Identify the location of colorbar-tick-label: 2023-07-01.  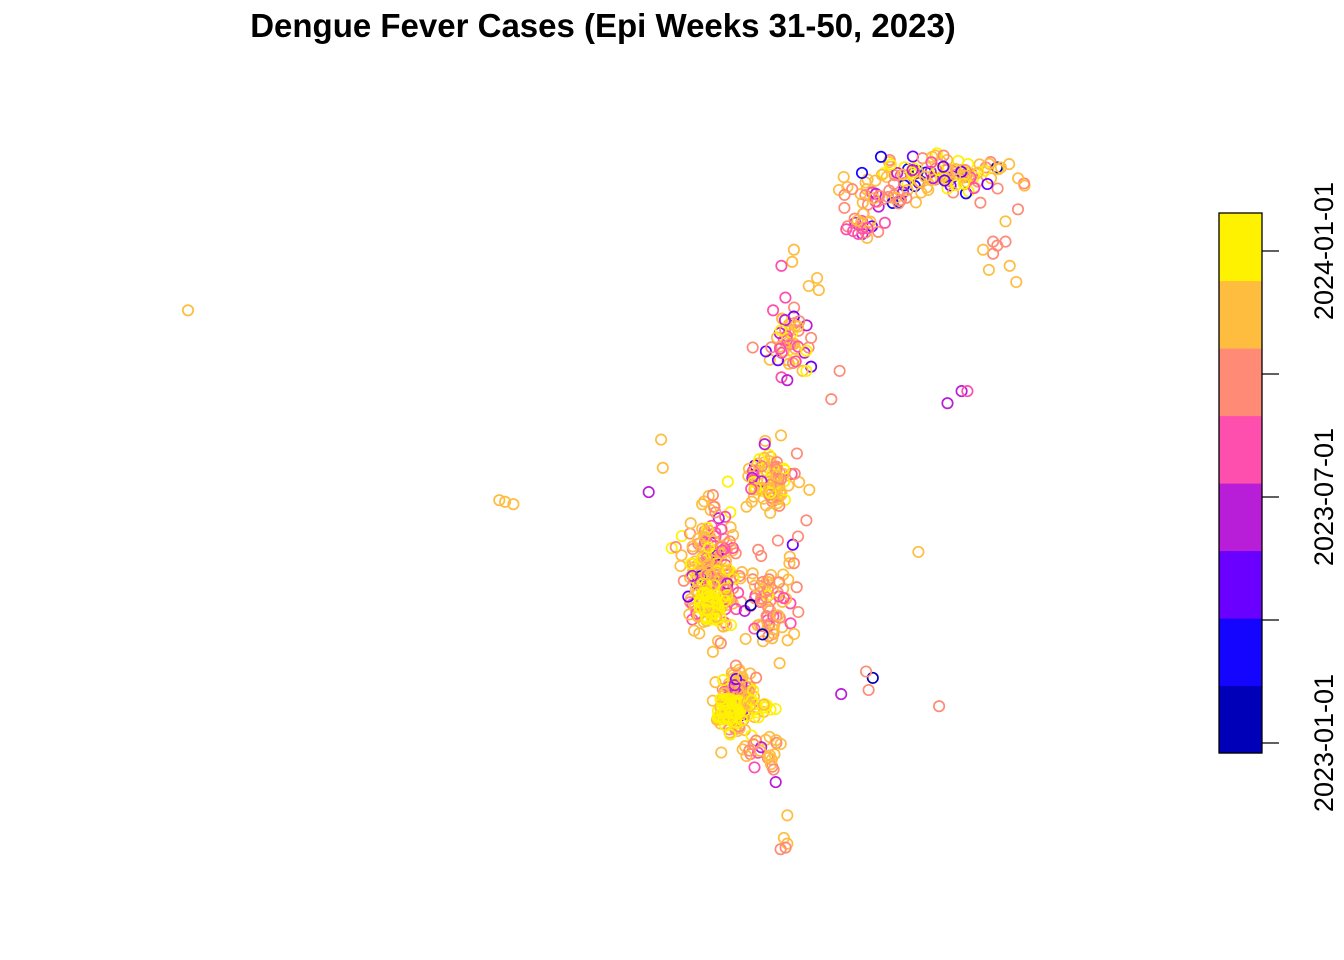
(1324, 497).